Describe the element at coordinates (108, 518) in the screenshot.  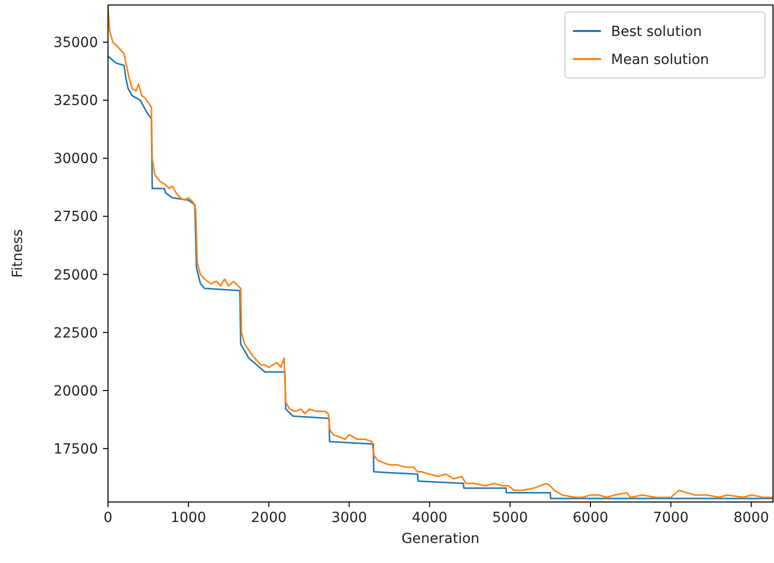
I see `x-tick-label: 0` at that location.